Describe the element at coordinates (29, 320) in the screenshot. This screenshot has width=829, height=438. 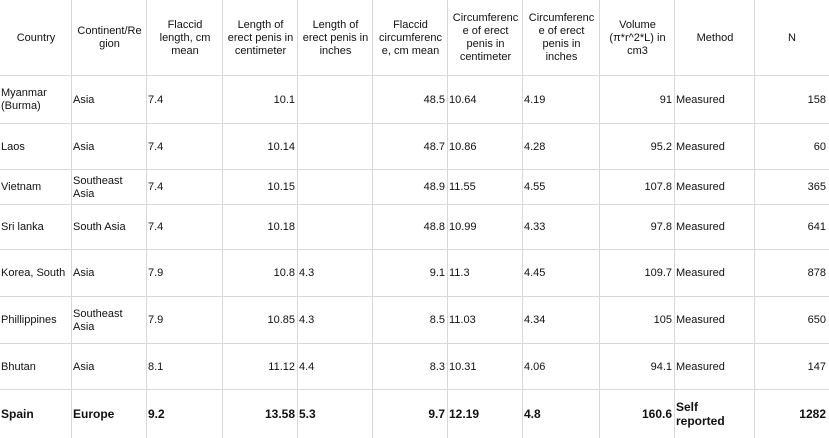
I see `cell-country: Phillippines` at that location.